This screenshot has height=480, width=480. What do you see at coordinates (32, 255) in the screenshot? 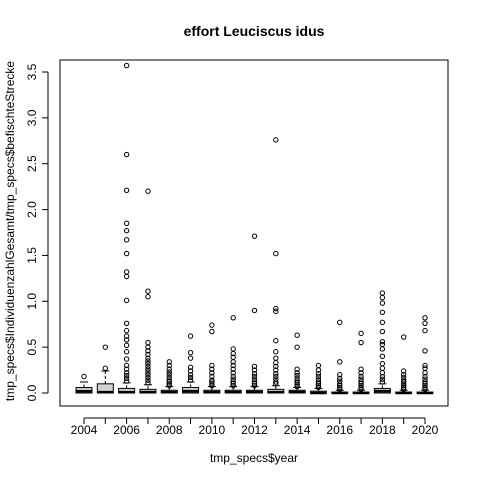
I see `y-tick-label: 1.5` at bounding box center [32, 255].